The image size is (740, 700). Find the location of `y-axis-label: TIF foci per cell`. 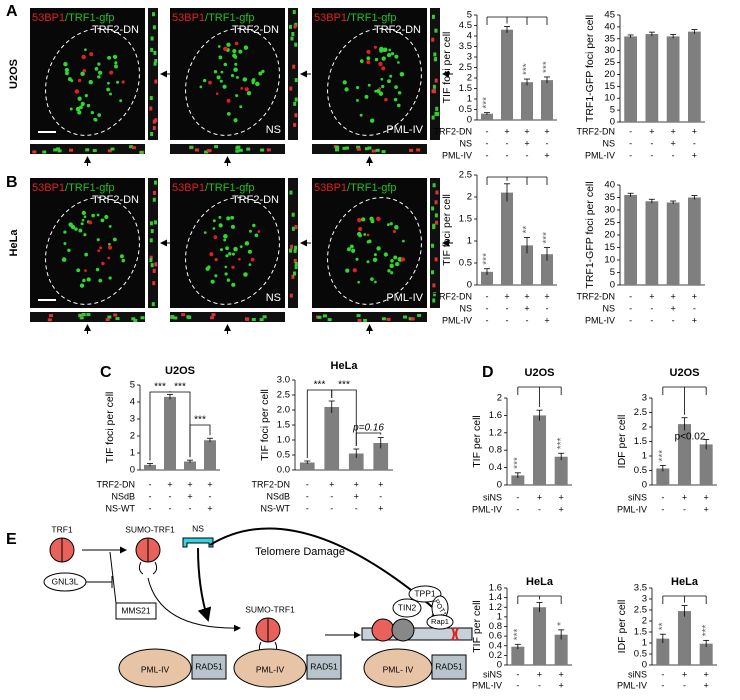

y-axis-label: TIF foci per cell is located at coordinates (265, 425).